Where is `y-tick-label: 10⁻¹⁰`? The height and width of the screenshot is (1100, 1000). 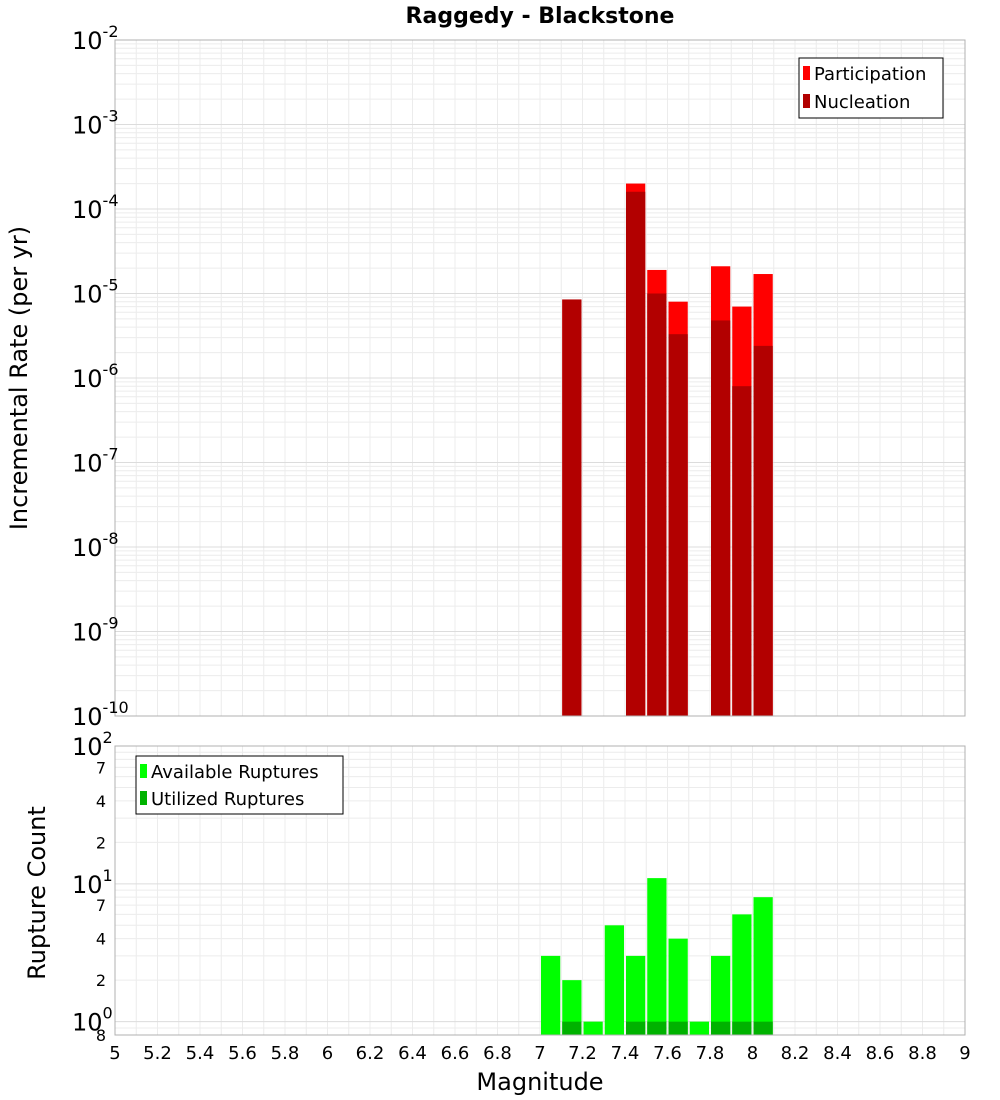
y-tick-label: 10⁻¹⁰ is located at coordinates (100, 714).